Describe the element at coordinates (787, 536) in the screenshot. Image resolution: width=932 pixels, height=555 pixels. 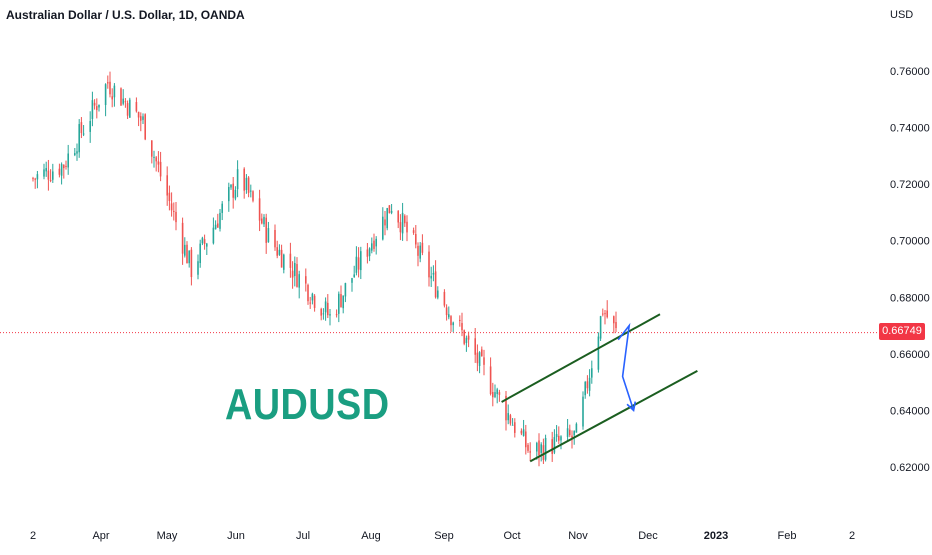
I see `x-tick-label: Feb` at that location.